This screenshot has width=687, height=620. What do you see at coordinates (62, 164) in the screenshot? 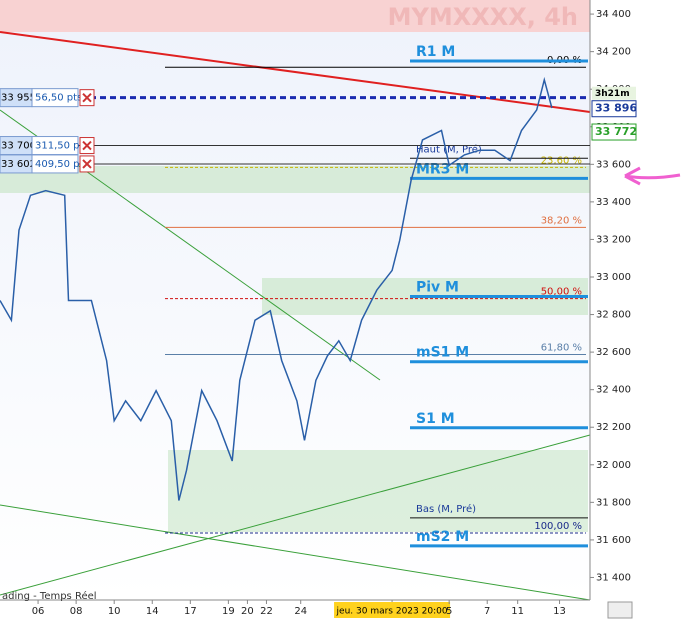
I see `order-distance: 409,50 pts` at bounding box center [62, 164].